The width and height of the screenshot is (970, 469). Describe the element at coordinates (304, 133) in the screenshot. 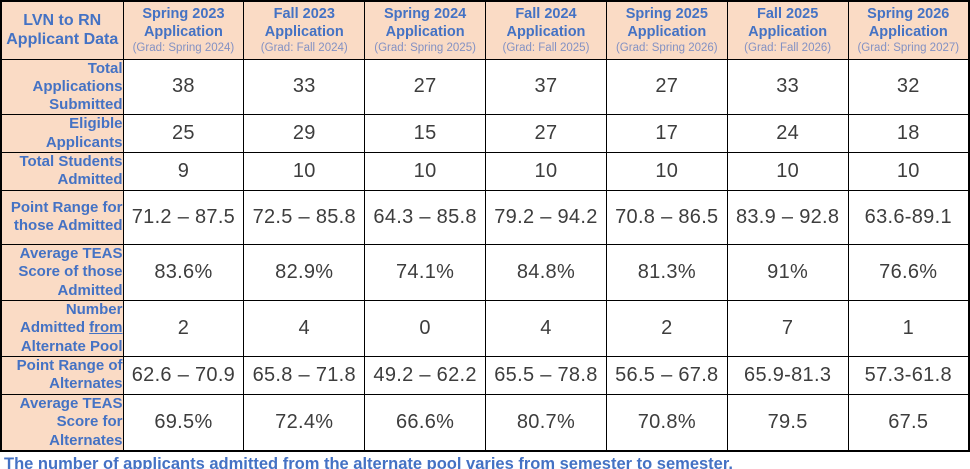

I see `value-cell: 29` at that location.